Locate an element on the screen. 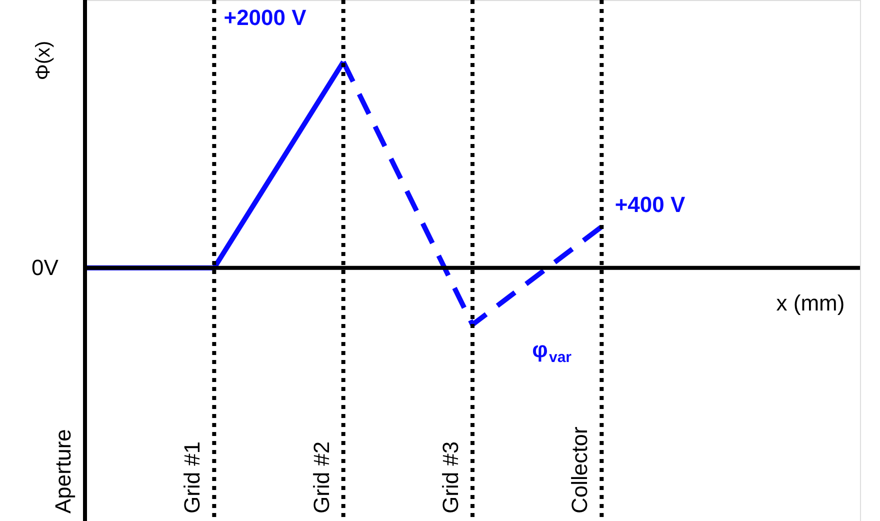 The width and height of the screenshot is (880, 521). x-tick-label: Grid #1 is located at coordinates (192, 477).